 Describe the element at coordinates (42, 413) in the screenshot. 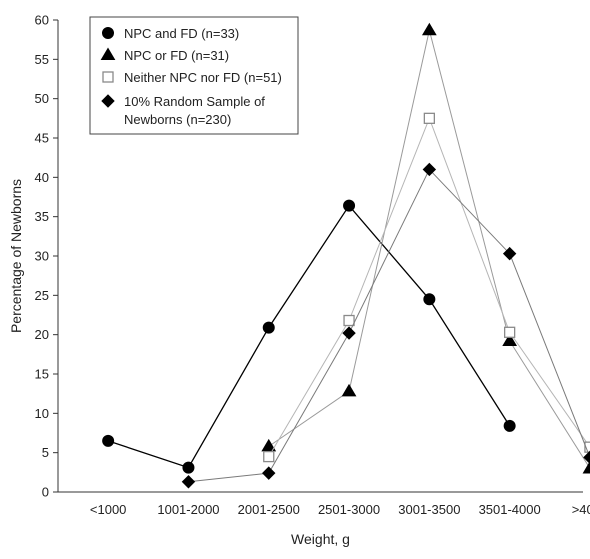

I see `y-tick-label: 10` at that location.